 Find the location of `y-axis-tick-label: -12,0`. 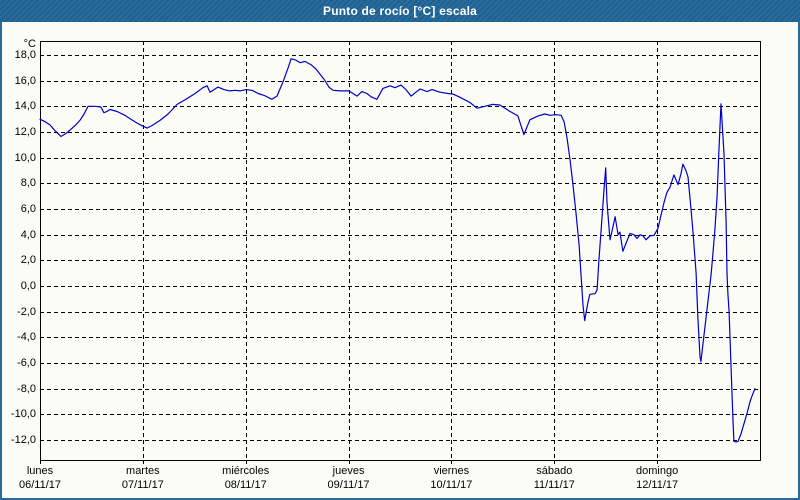

y-axis-tick-label: -12,0 is located at coordinates (23, 439).